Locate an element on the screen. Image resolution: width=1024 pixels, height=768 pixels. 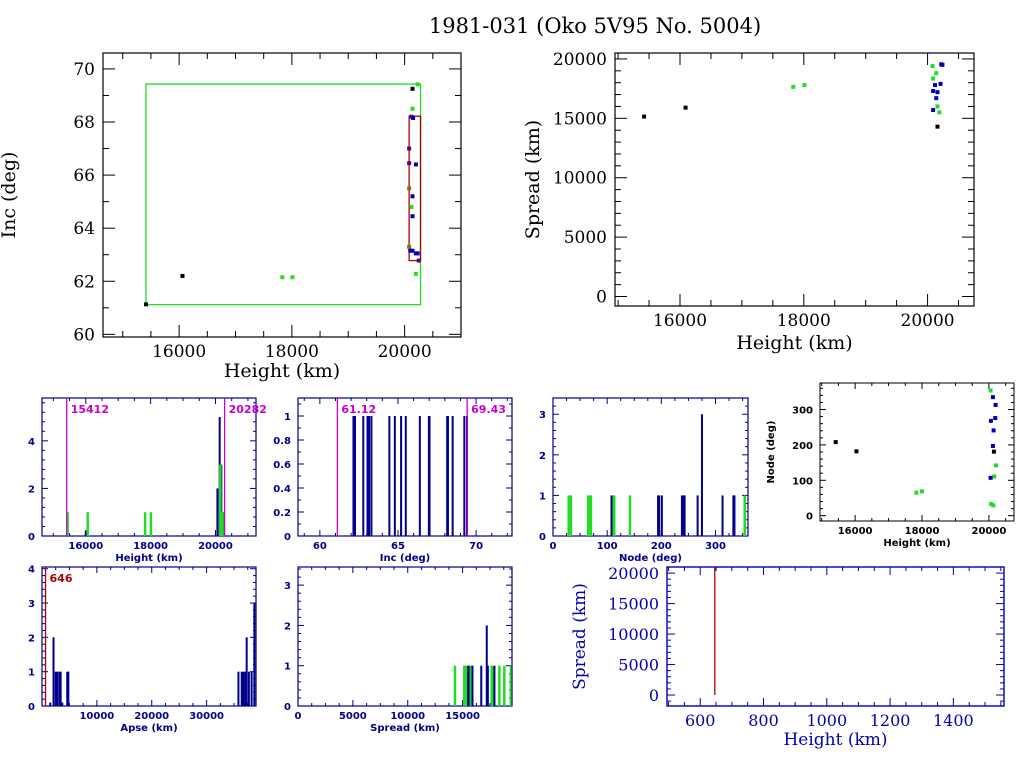
range-marker-label: 20282 is located at coordinates (248, 409).